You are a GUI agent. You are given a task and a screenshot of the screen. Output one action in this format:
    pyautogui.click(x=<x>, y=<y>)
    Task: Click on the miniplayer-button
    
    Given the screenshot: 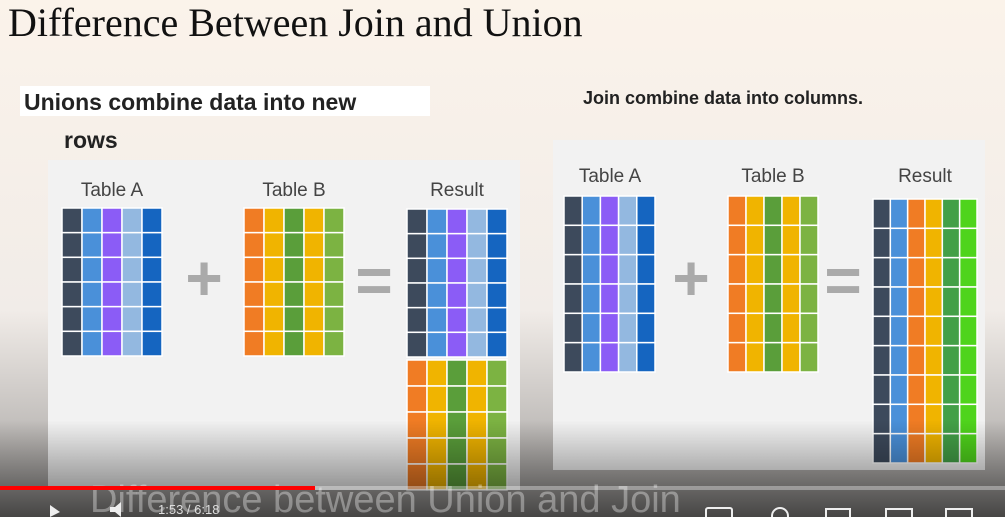 What is the action you would take?
    pyautogui.click(x=838, y=512)
    